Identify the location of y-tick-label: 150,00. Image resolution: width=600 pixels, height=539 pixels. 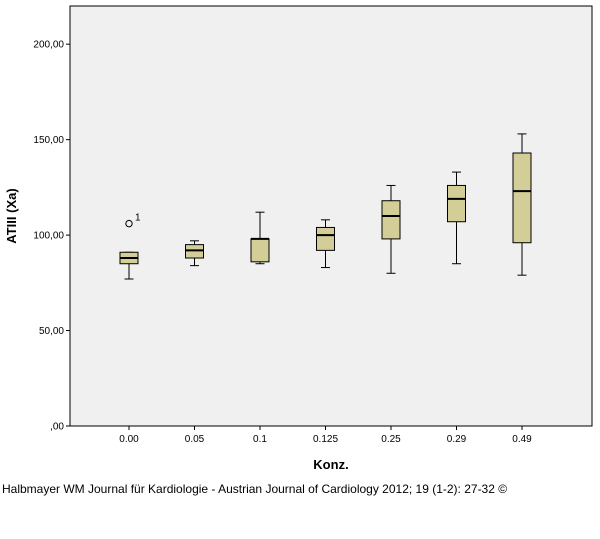
(48, 140).